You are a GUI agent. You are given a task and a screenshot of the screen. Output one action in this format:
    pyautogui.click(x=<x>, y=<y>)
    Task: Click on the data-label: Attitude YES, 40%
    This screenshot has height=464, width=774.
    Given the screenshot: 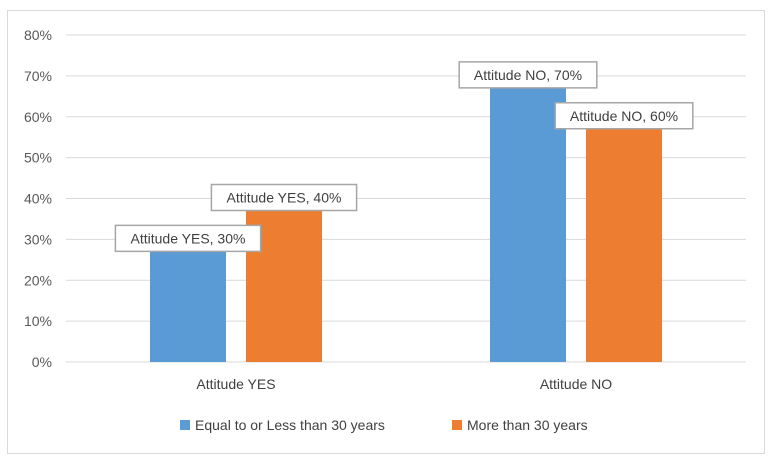 What is the action you would take?
    pyautogui.click(x=284, y=198)
    